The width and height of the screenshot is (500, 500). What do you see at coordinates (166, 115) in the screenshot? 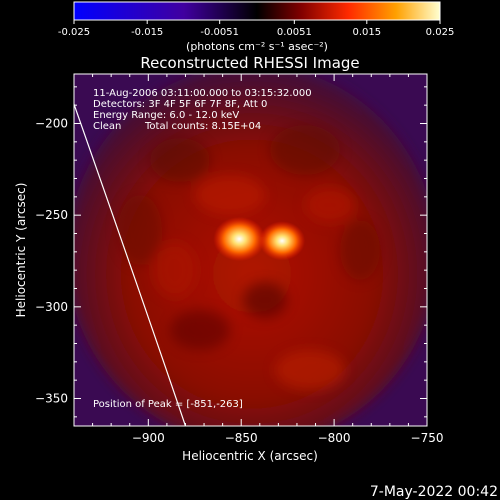
I see `energy-range-text: Energy Range: 6.0 - 12.0 keV` at bounding box center [166, 115].